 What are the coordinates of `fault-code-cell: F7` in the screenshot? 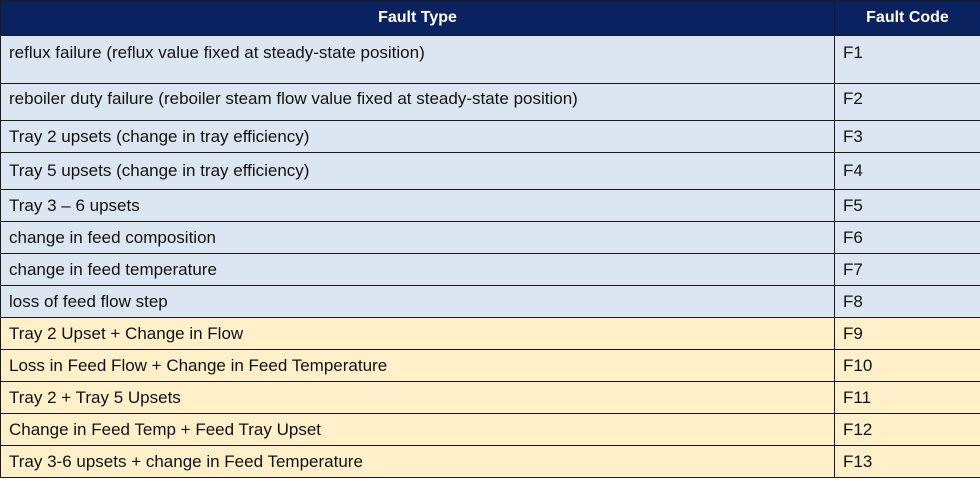 It's located at (907, 269).